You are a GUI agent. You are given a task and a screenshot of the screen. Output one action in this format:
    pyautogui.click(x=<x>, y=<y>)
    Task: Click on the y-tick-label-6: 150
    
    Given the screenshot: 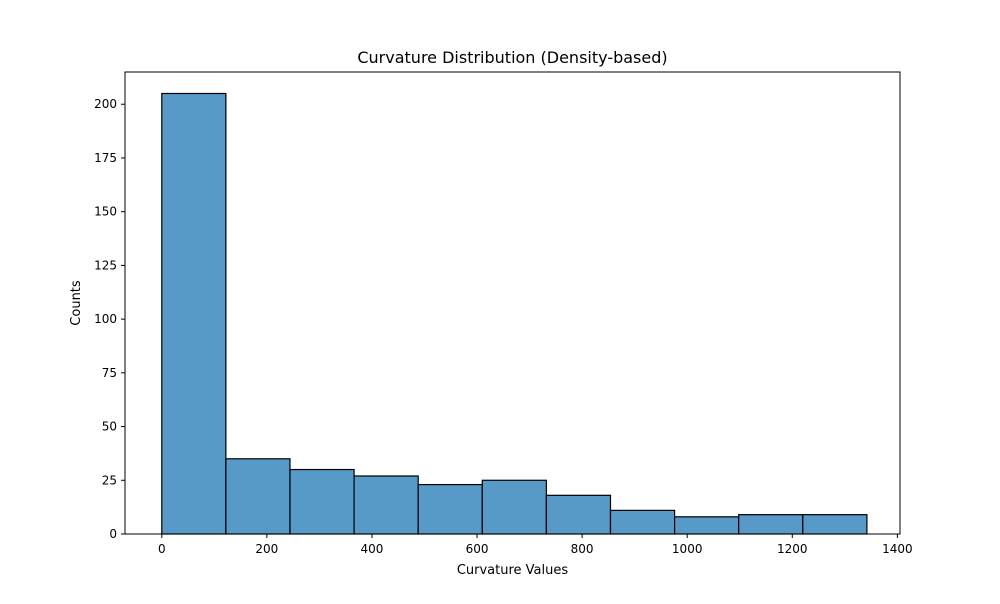 What is the action you would take?
    pyautogui.click(x=105, y=212)
    